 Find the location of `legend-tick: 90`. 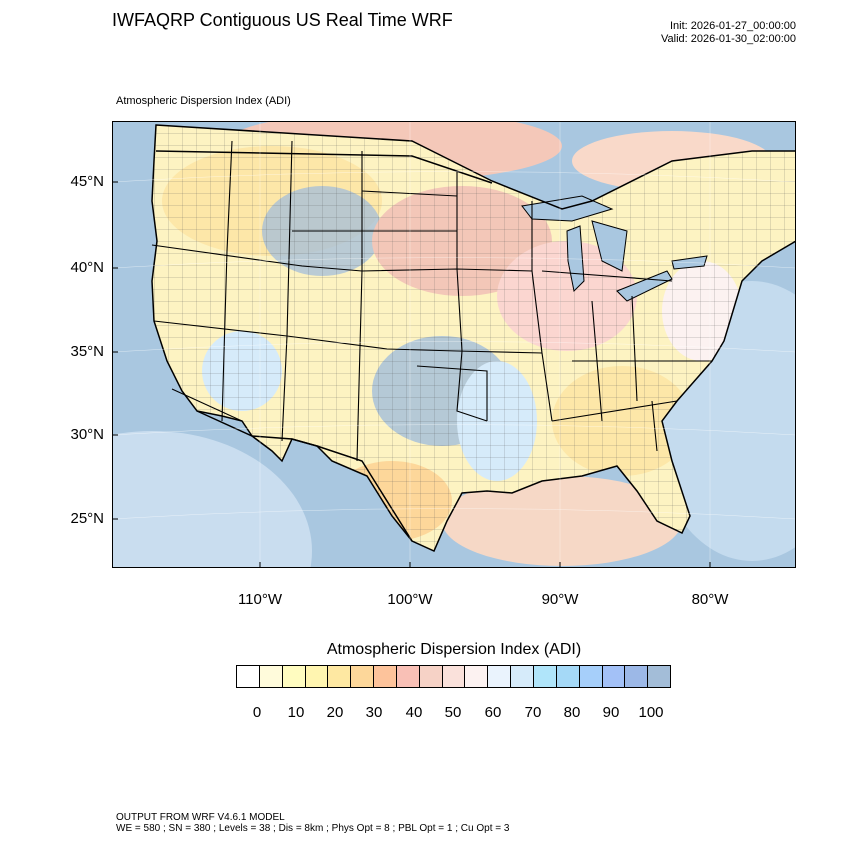

legend-tick: 90 is located at coordinates (611, 712).